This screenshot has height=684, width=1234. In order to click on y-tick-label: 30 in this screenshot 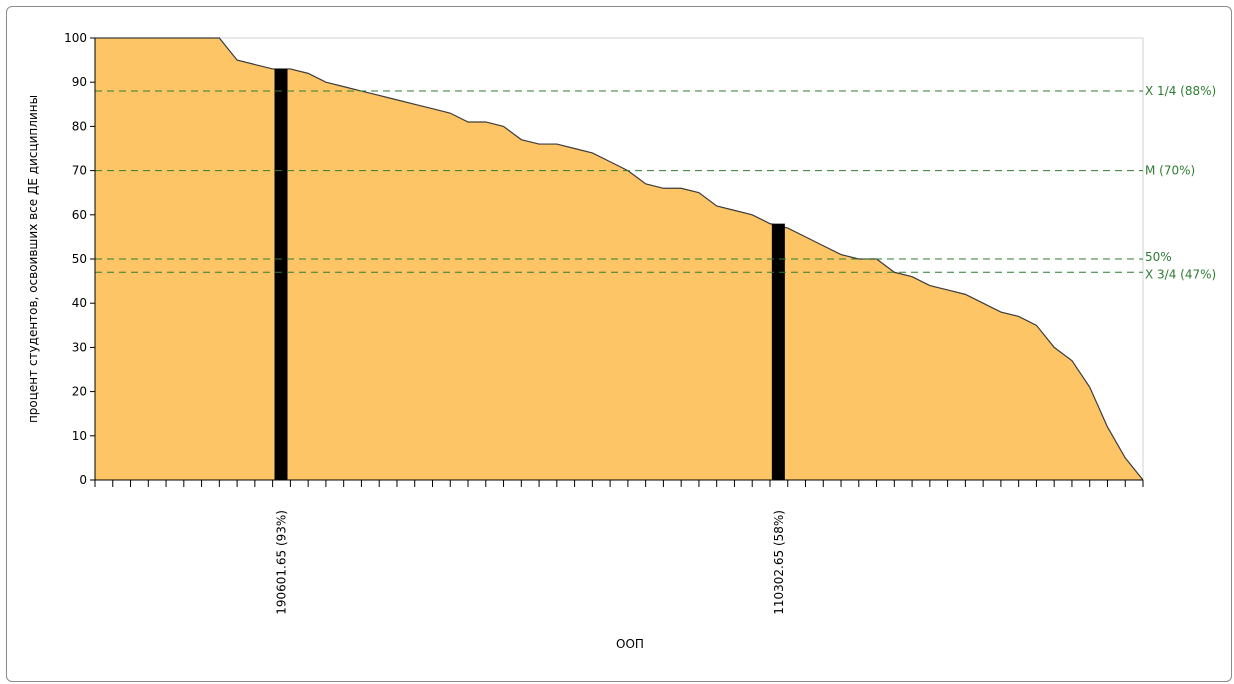, I will do `click(79, 347)`.